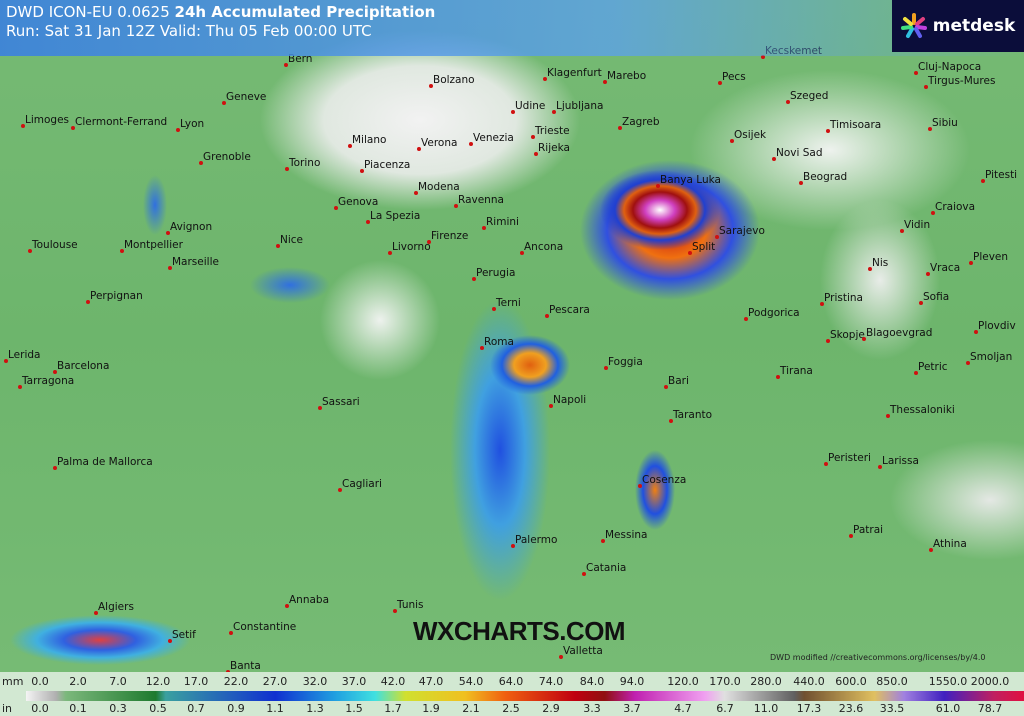  I want to click on legend-in-value: 33.5, so click(892, 708).